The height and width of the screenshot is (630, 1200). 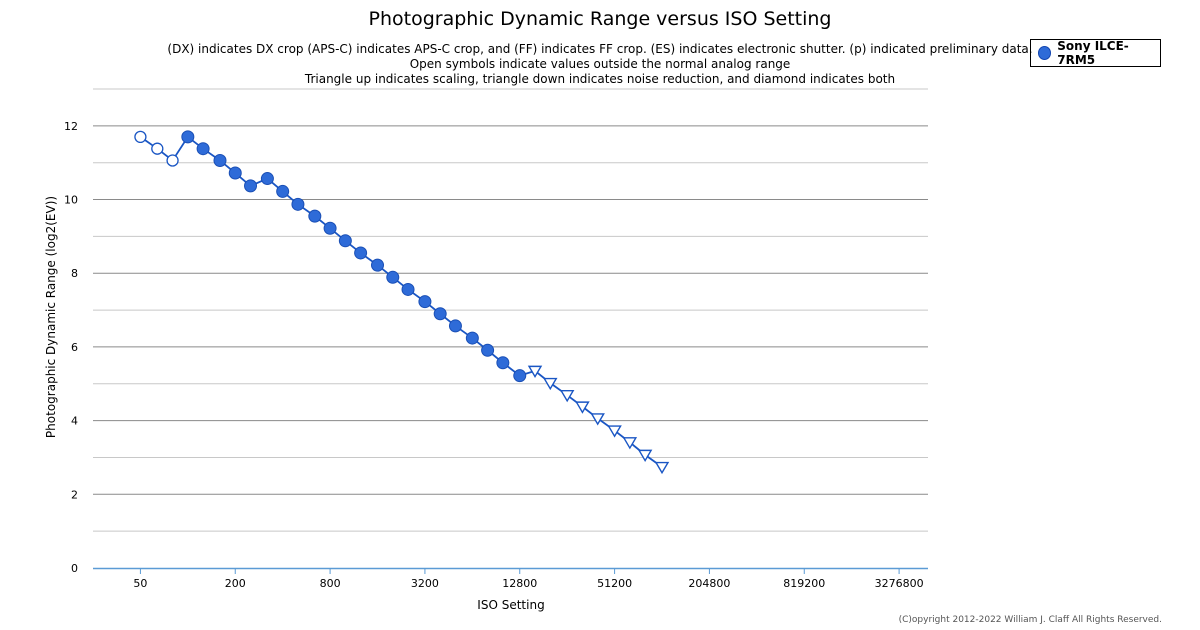 What do you see at coordinates (74, 421) in the screenshot?
I see `y-tick-label: 4` at bounding box center [74, 421].